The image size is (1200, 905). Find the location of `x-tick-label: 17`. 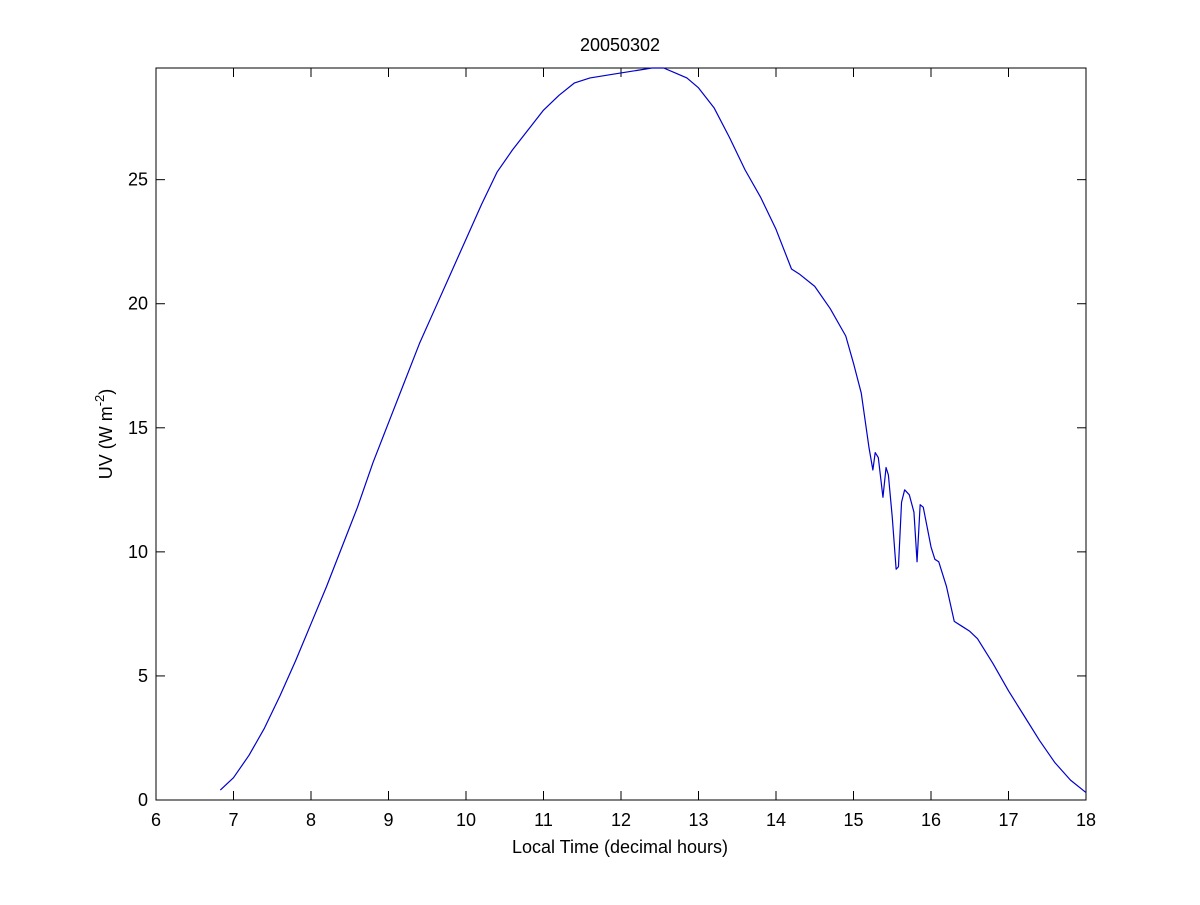

x-tick-label: 17 is located at coordinates (1008, 820).